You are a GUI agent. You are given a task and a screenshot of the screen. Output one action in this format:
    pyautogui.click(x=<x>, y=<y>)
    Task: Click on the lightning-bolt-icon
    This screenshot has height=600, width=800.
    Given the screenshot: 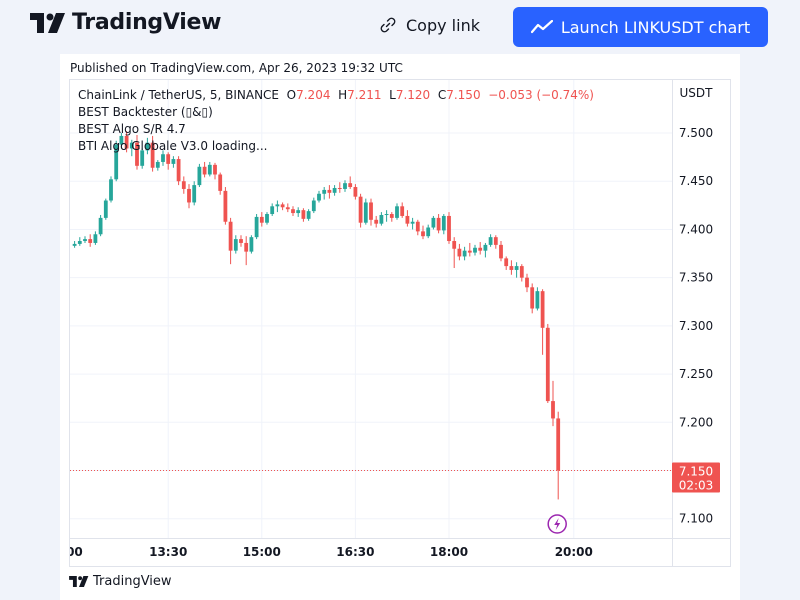 What is the action you would take?
    pyautogui.click(x=557, y=524)
    